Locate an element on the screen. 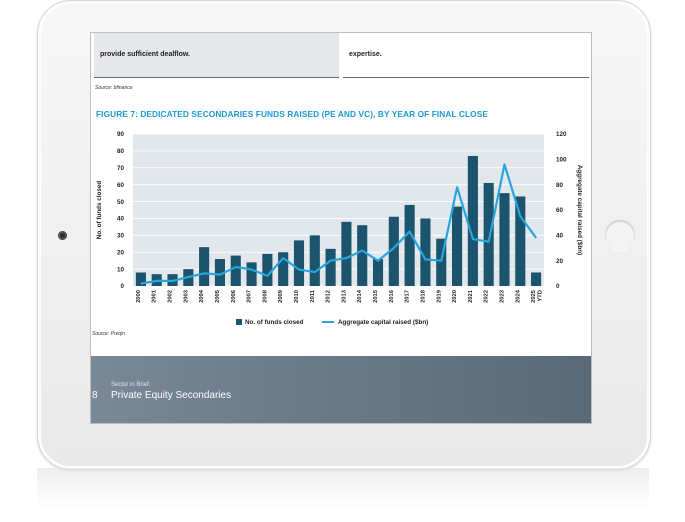 The width and height of the screenshot is (685, 522). y-left-tick-label: 80 is located at coordinates (121, 151).